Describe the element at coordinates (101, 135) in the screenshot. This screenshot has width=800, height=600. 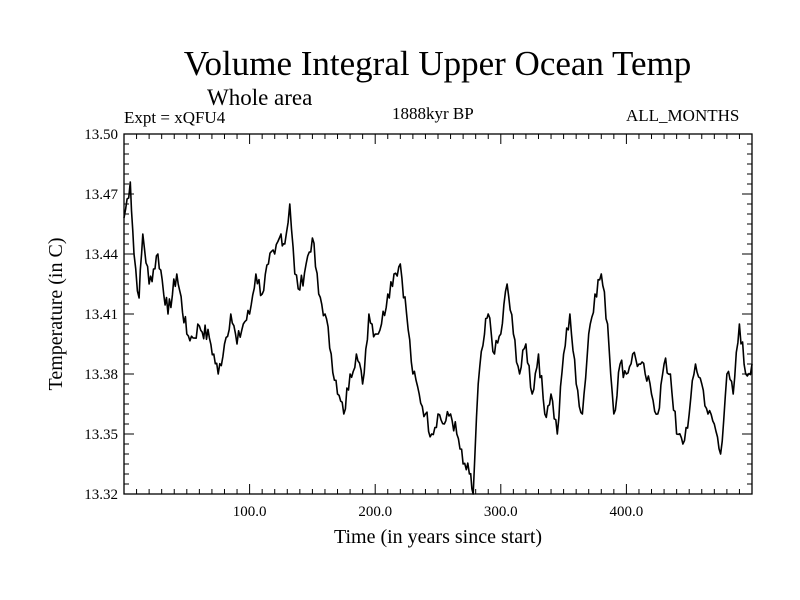
I see `y-tick-label: 13.50` at that location.